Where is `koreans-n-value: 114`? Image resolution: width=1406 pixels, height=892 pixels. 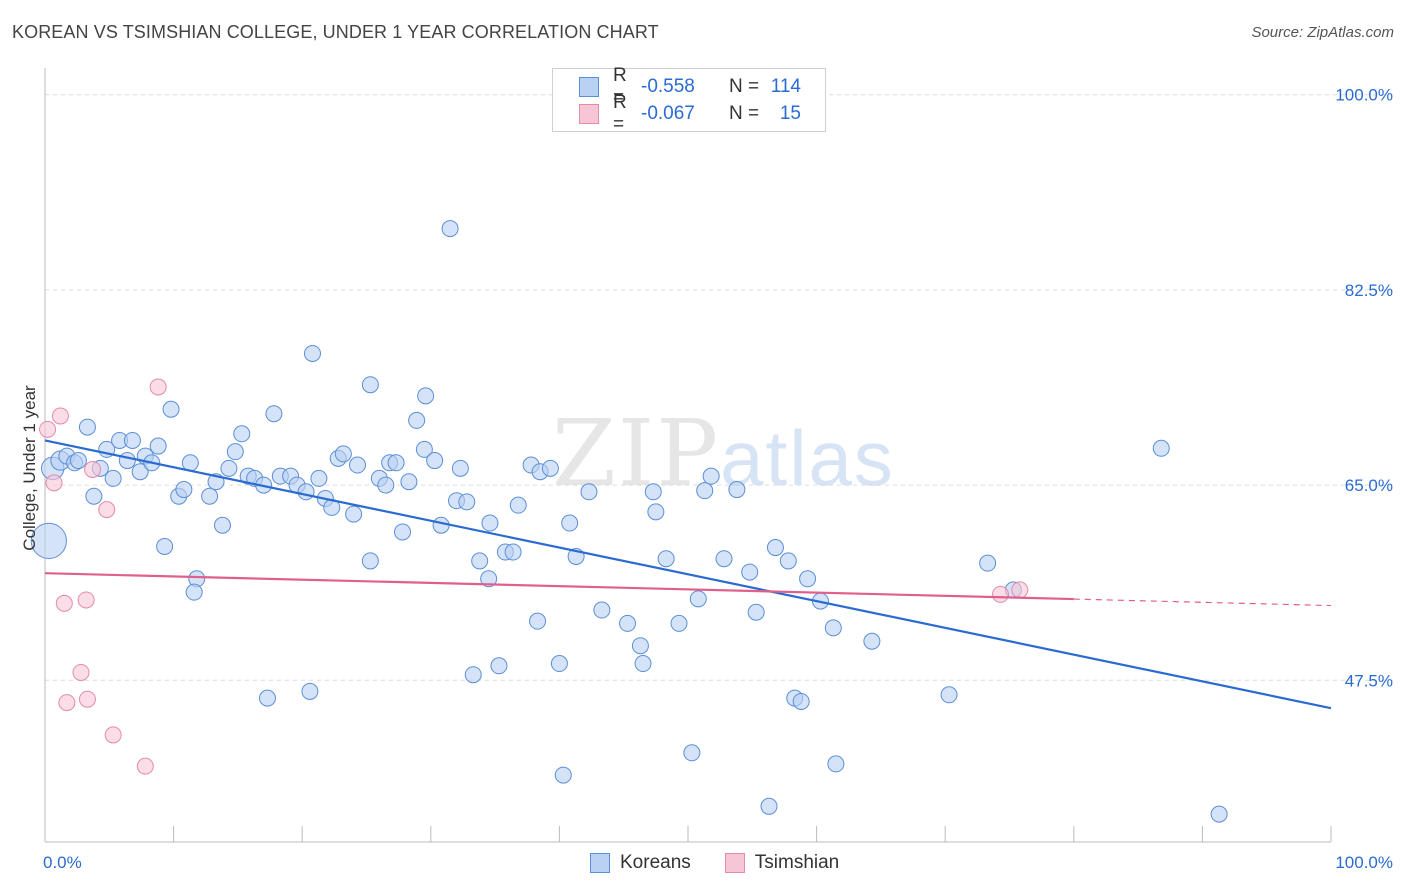 koreans-n-value: 114 is located at coordinates (785, 86).